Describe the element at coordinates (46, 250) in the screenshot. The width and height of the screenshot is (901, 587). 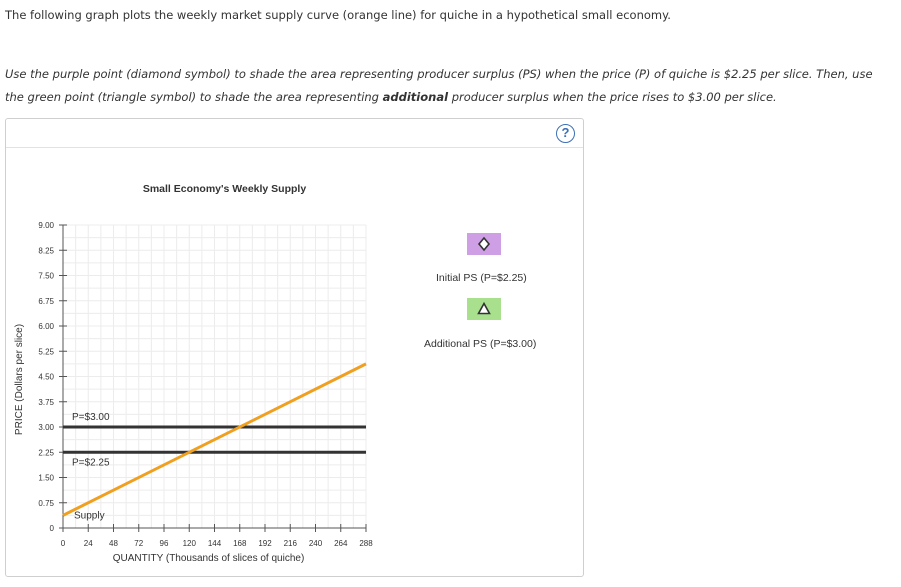
I see `y-tick-label: 8.25` at that location.